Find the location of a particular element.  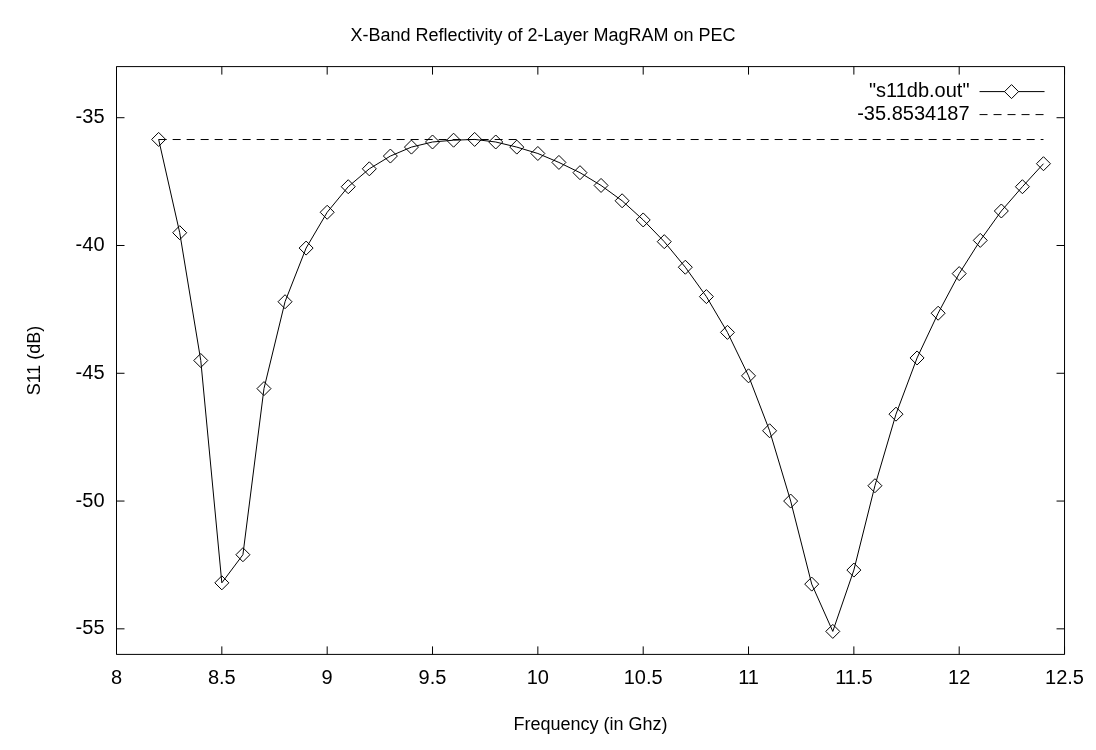

x-tick-label: 10.5 is located at coordinates (643, 676).